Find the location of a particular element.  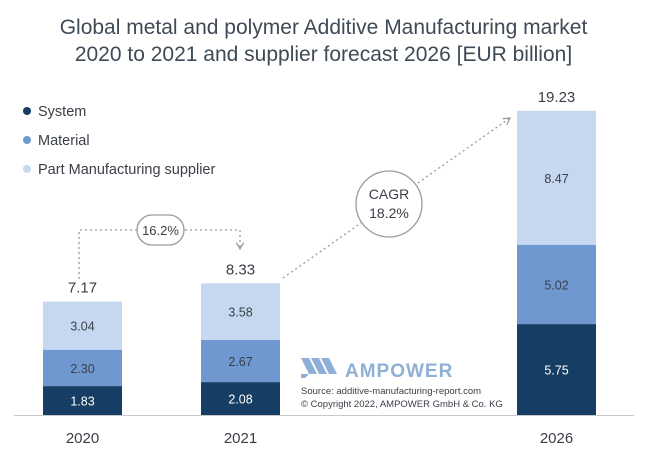

legend-marker-part-manufacturing is located at coordinates (27, 169).